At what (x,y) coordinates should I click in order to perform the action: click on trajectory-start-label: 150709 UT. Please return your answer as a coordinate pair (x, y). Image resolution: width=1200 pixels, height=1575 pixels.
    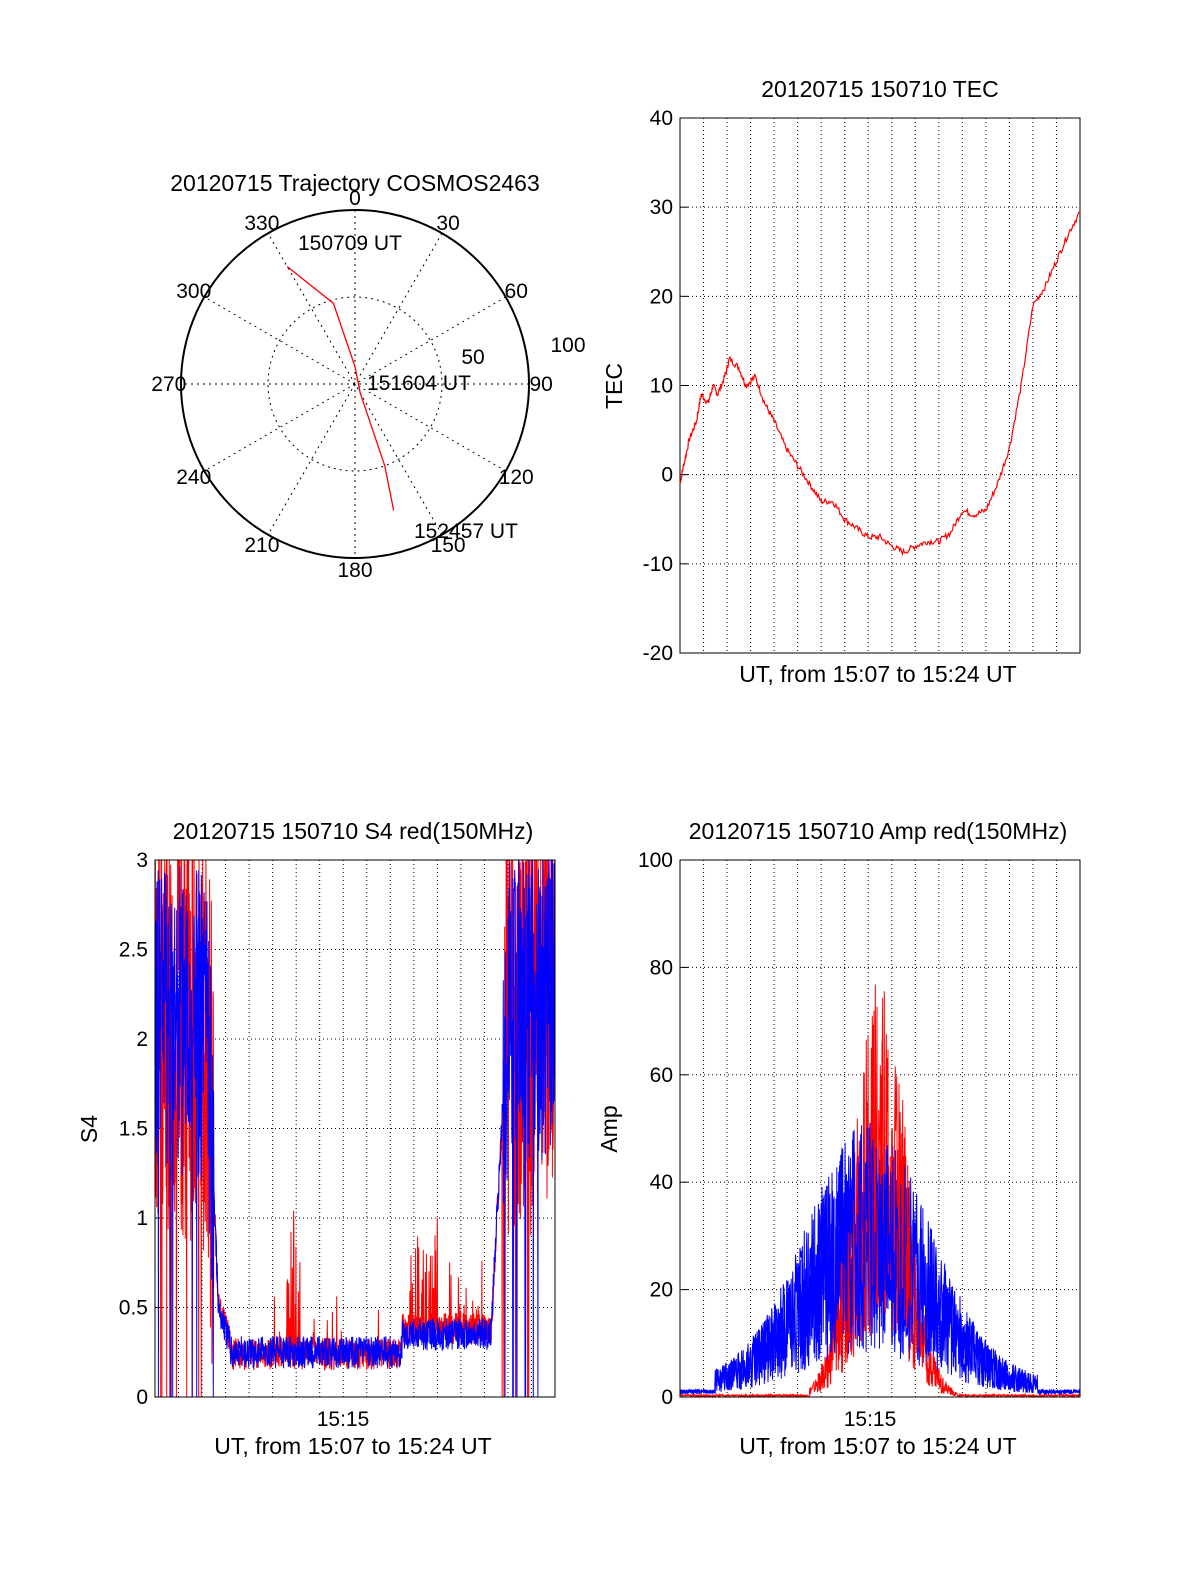
    Looking at the image, I should click on (350, 243).